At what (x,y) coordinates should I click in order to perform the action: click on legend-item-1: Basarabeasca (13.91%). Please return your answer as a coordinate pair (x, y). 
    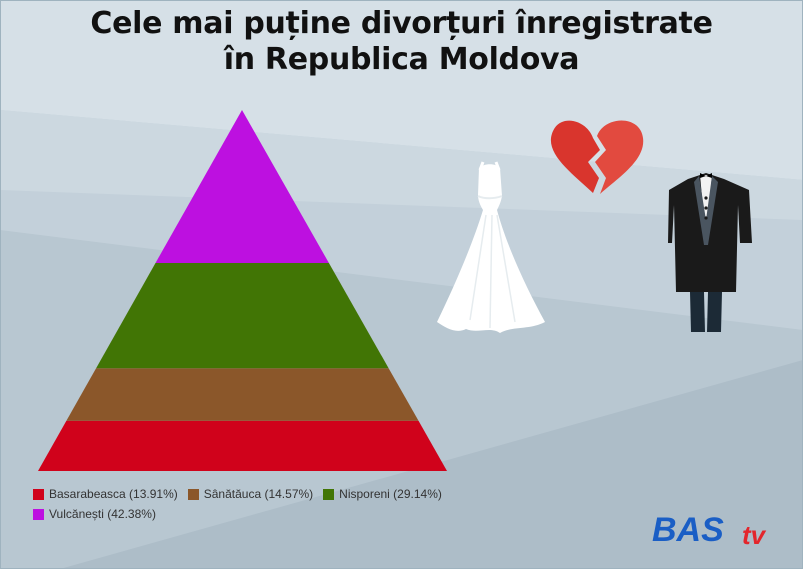
    Looking at the image, I should click on (105, 494).